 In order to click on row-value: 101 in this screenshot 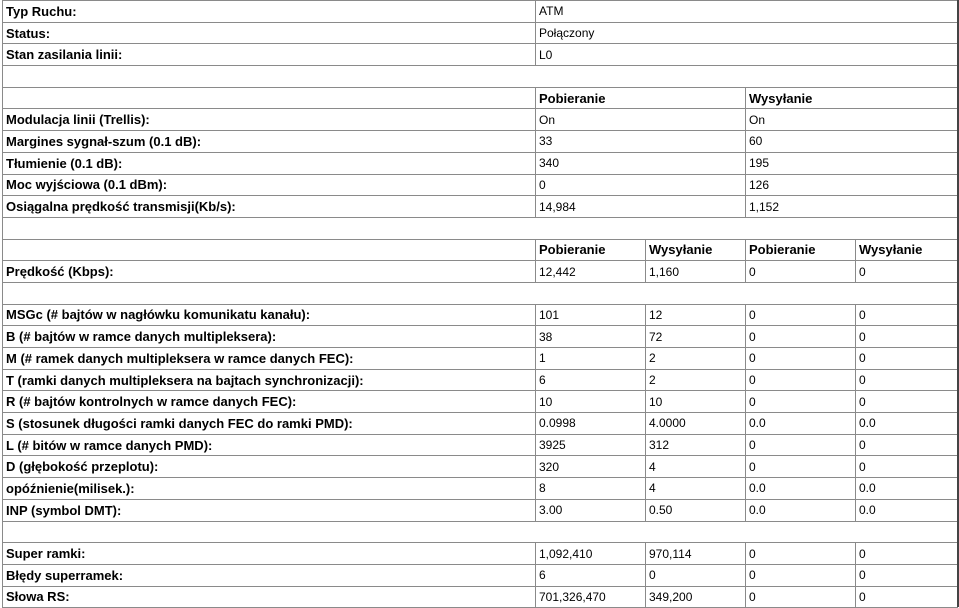, I will do `click(590, 315)`.